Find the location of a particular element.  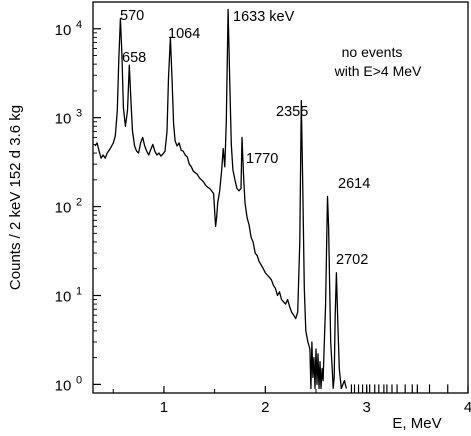

peak-label: 1633 keV is located at coordinates (264, 17).